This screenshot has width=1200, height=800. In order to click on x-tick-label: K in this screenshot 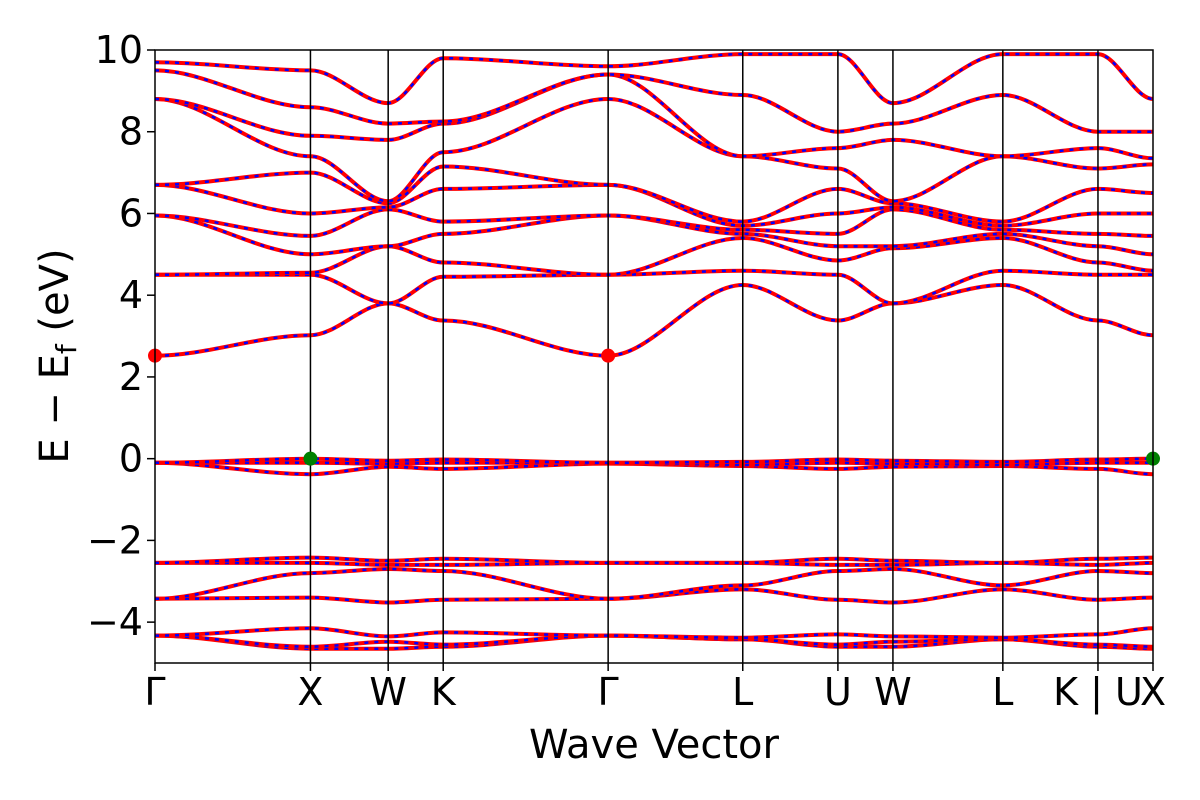, I will do `click(444, 692)`.